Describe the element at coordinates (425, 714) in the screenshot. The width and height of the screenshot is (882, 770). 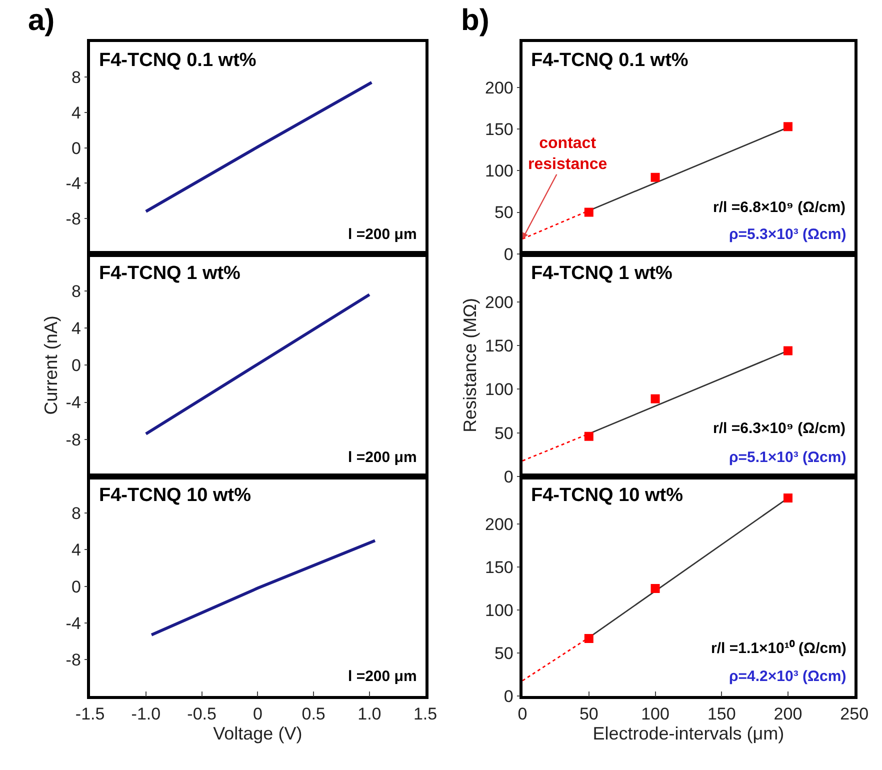
I see `x-tick-label: 1.5` at that location.